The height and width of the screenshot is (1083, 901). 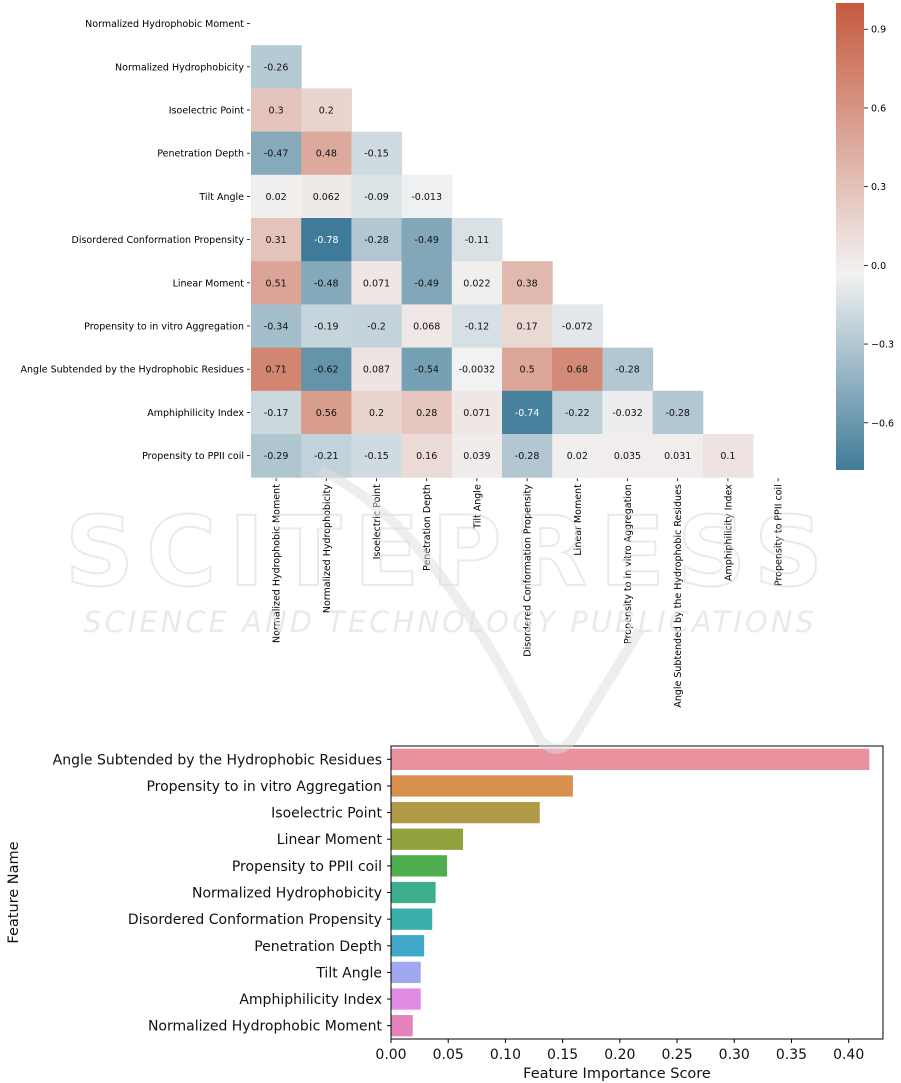 What do you see at coordinates (14, 892) in the screenshot?
I see `y-axis-label: Feature Name` at bounding box center [14, 892].